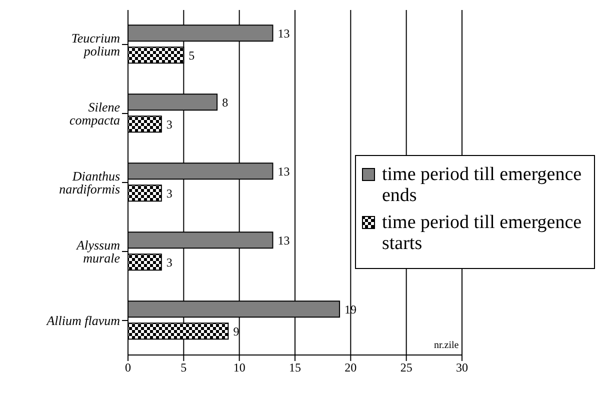 Image resolution: width=603 pixels, height=400 pixels. I want to click on y-tick-label: Allium flavum, so click(83, 320).